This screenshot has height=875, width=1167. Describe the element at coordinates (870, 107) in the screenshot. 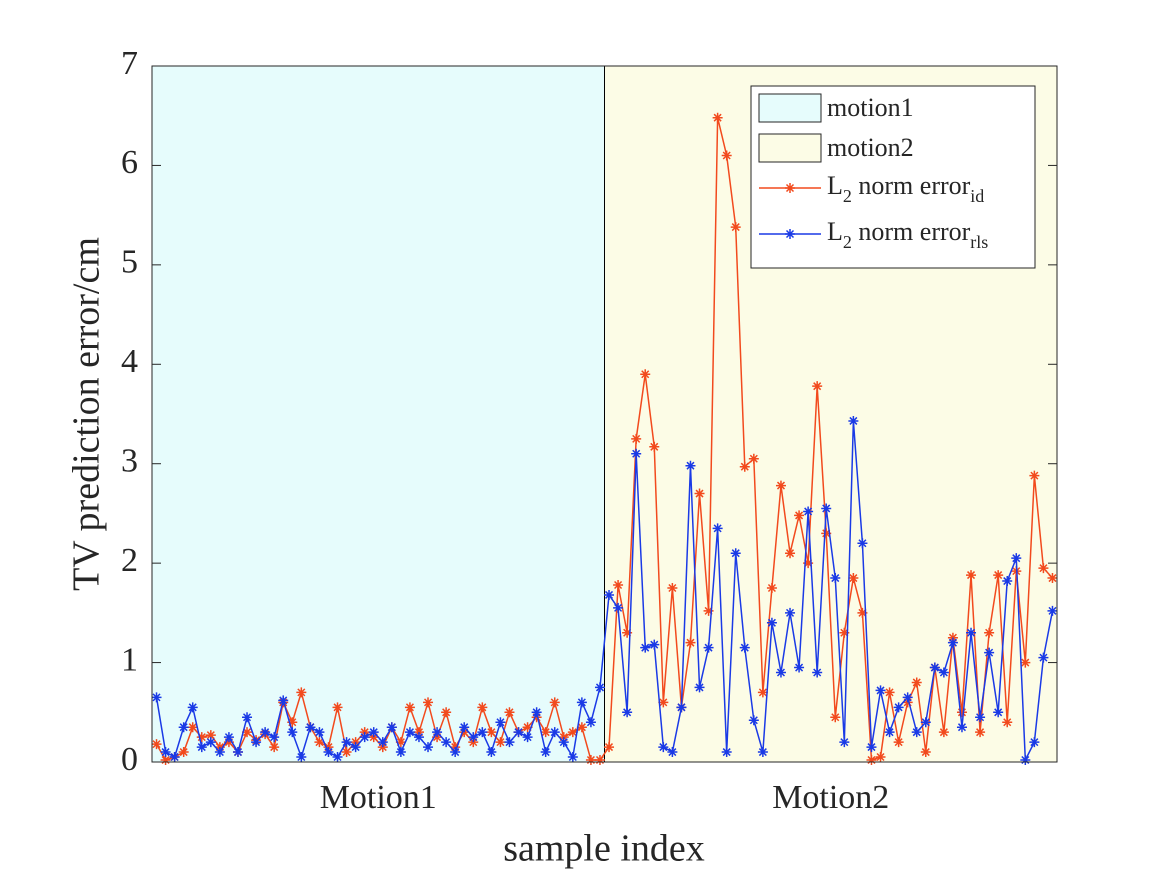

I see `legend-label: motion1` at that location.